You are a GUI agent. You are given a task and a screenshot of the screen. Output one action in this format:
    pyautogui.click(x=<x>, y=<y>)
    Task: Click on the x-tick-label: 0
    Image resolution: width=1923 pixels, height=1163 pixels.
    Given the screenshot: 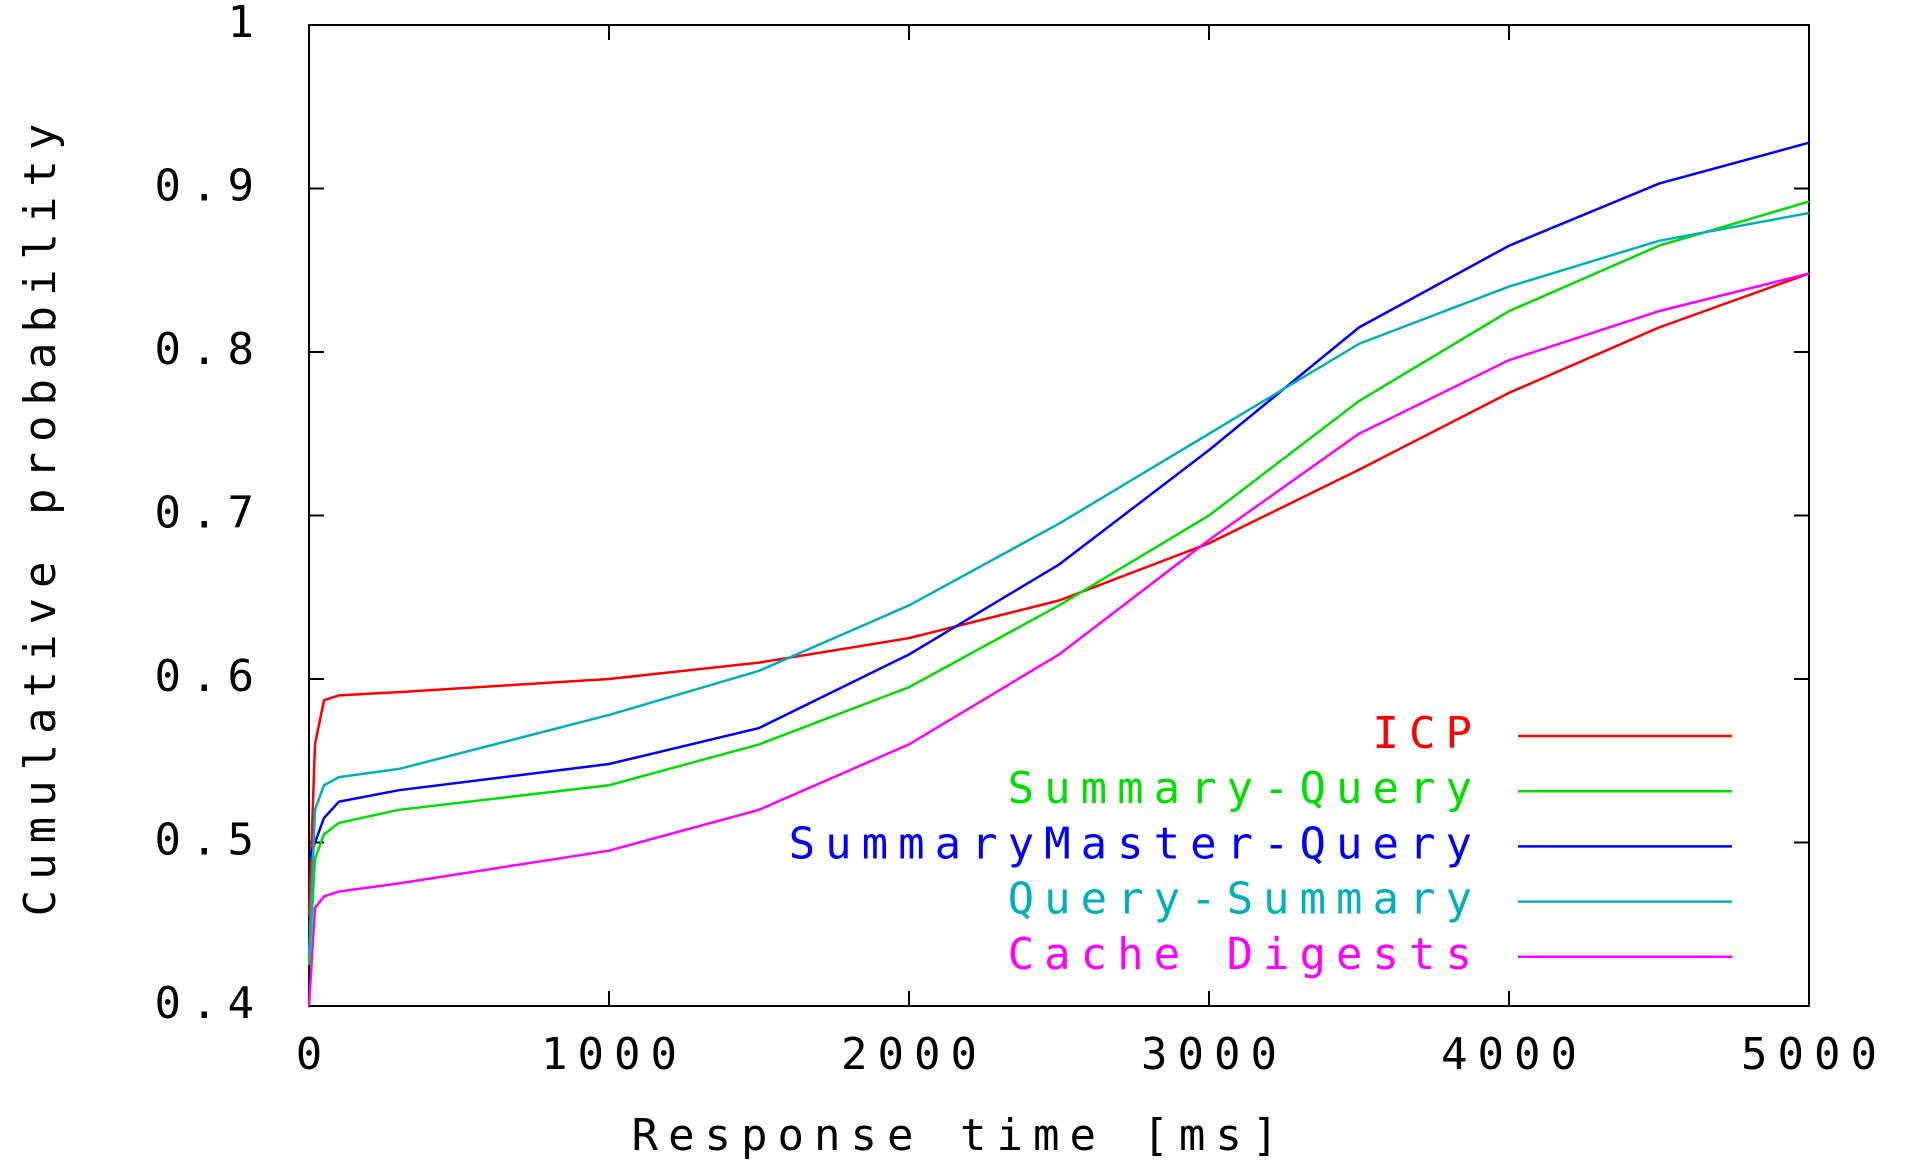 What is the action you would take?
    pyautogui.click(x=314, y=1054)
    